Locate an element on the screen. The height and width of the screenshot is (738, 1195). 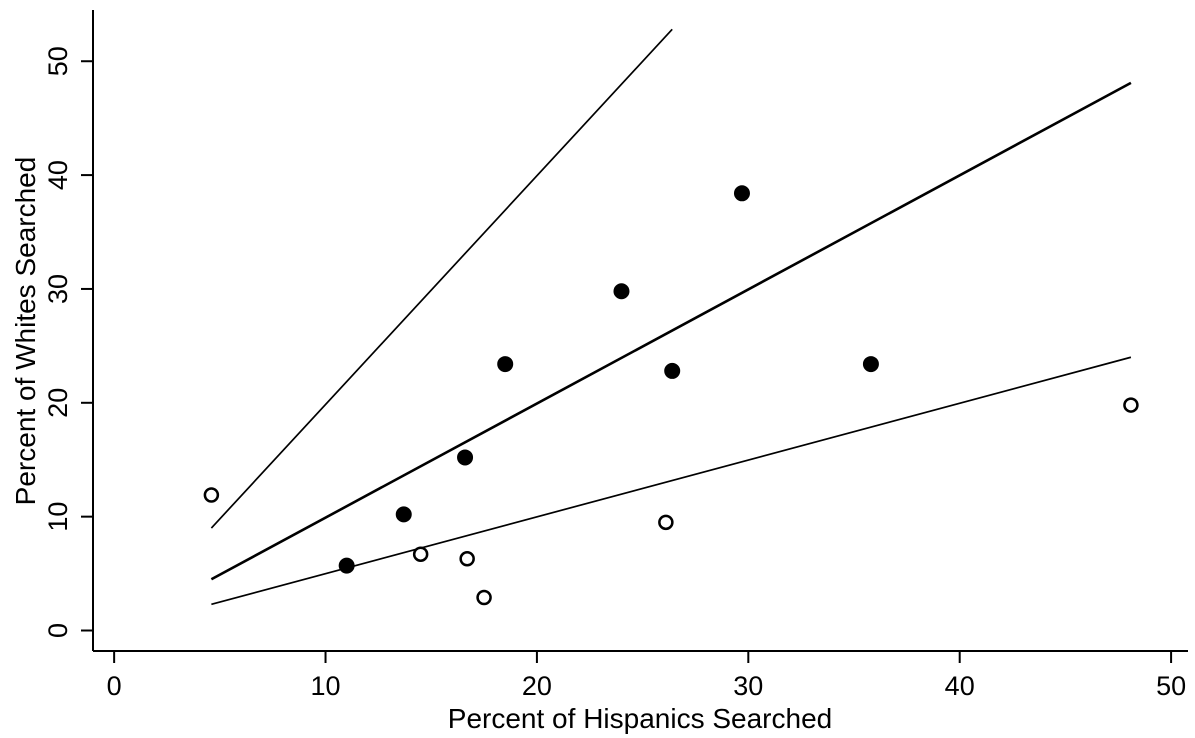
x-axis-ticks: 0 10 20 30 40 50 is located at coordinates (646, 676).